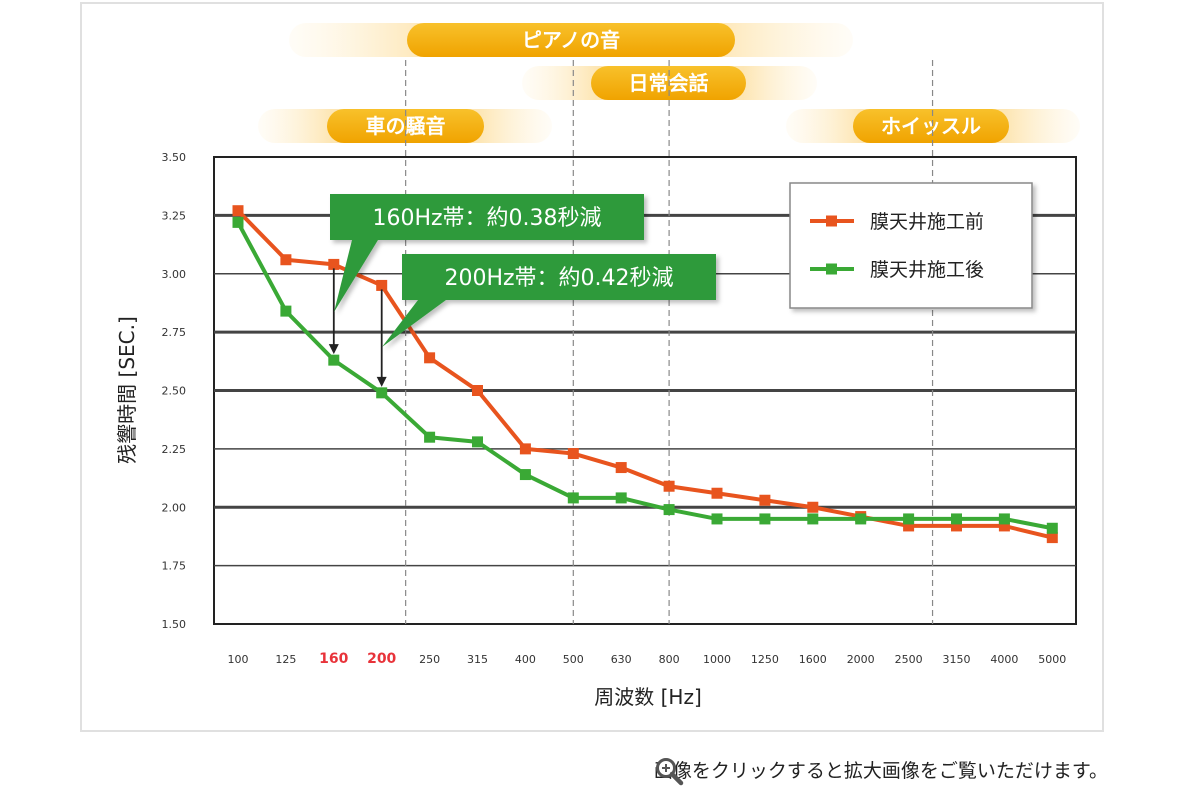  What do you see at coordinates (717, 659) in the screenshot?
I see `x-tick-label: 1000` at bounding box center [717, 659].